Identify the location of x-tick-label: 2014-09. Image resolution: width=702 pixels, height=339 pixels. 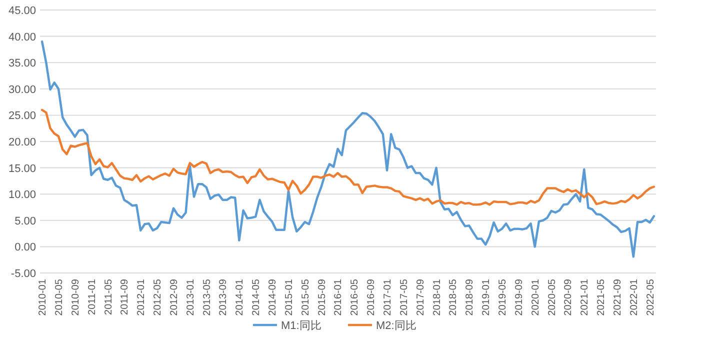
(273, 297).